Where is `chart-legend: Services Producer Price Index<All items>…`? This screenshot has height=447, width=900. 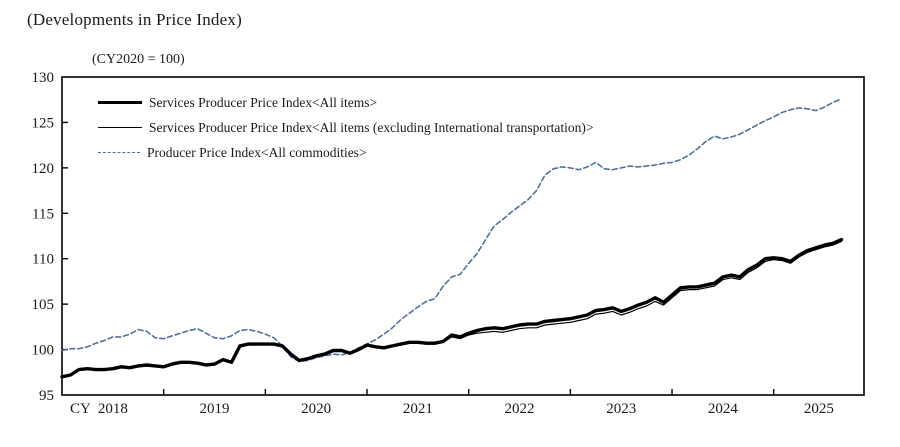 chart-legend: Services Producer Price Index<All items>… is located at coordinates (345, 127).